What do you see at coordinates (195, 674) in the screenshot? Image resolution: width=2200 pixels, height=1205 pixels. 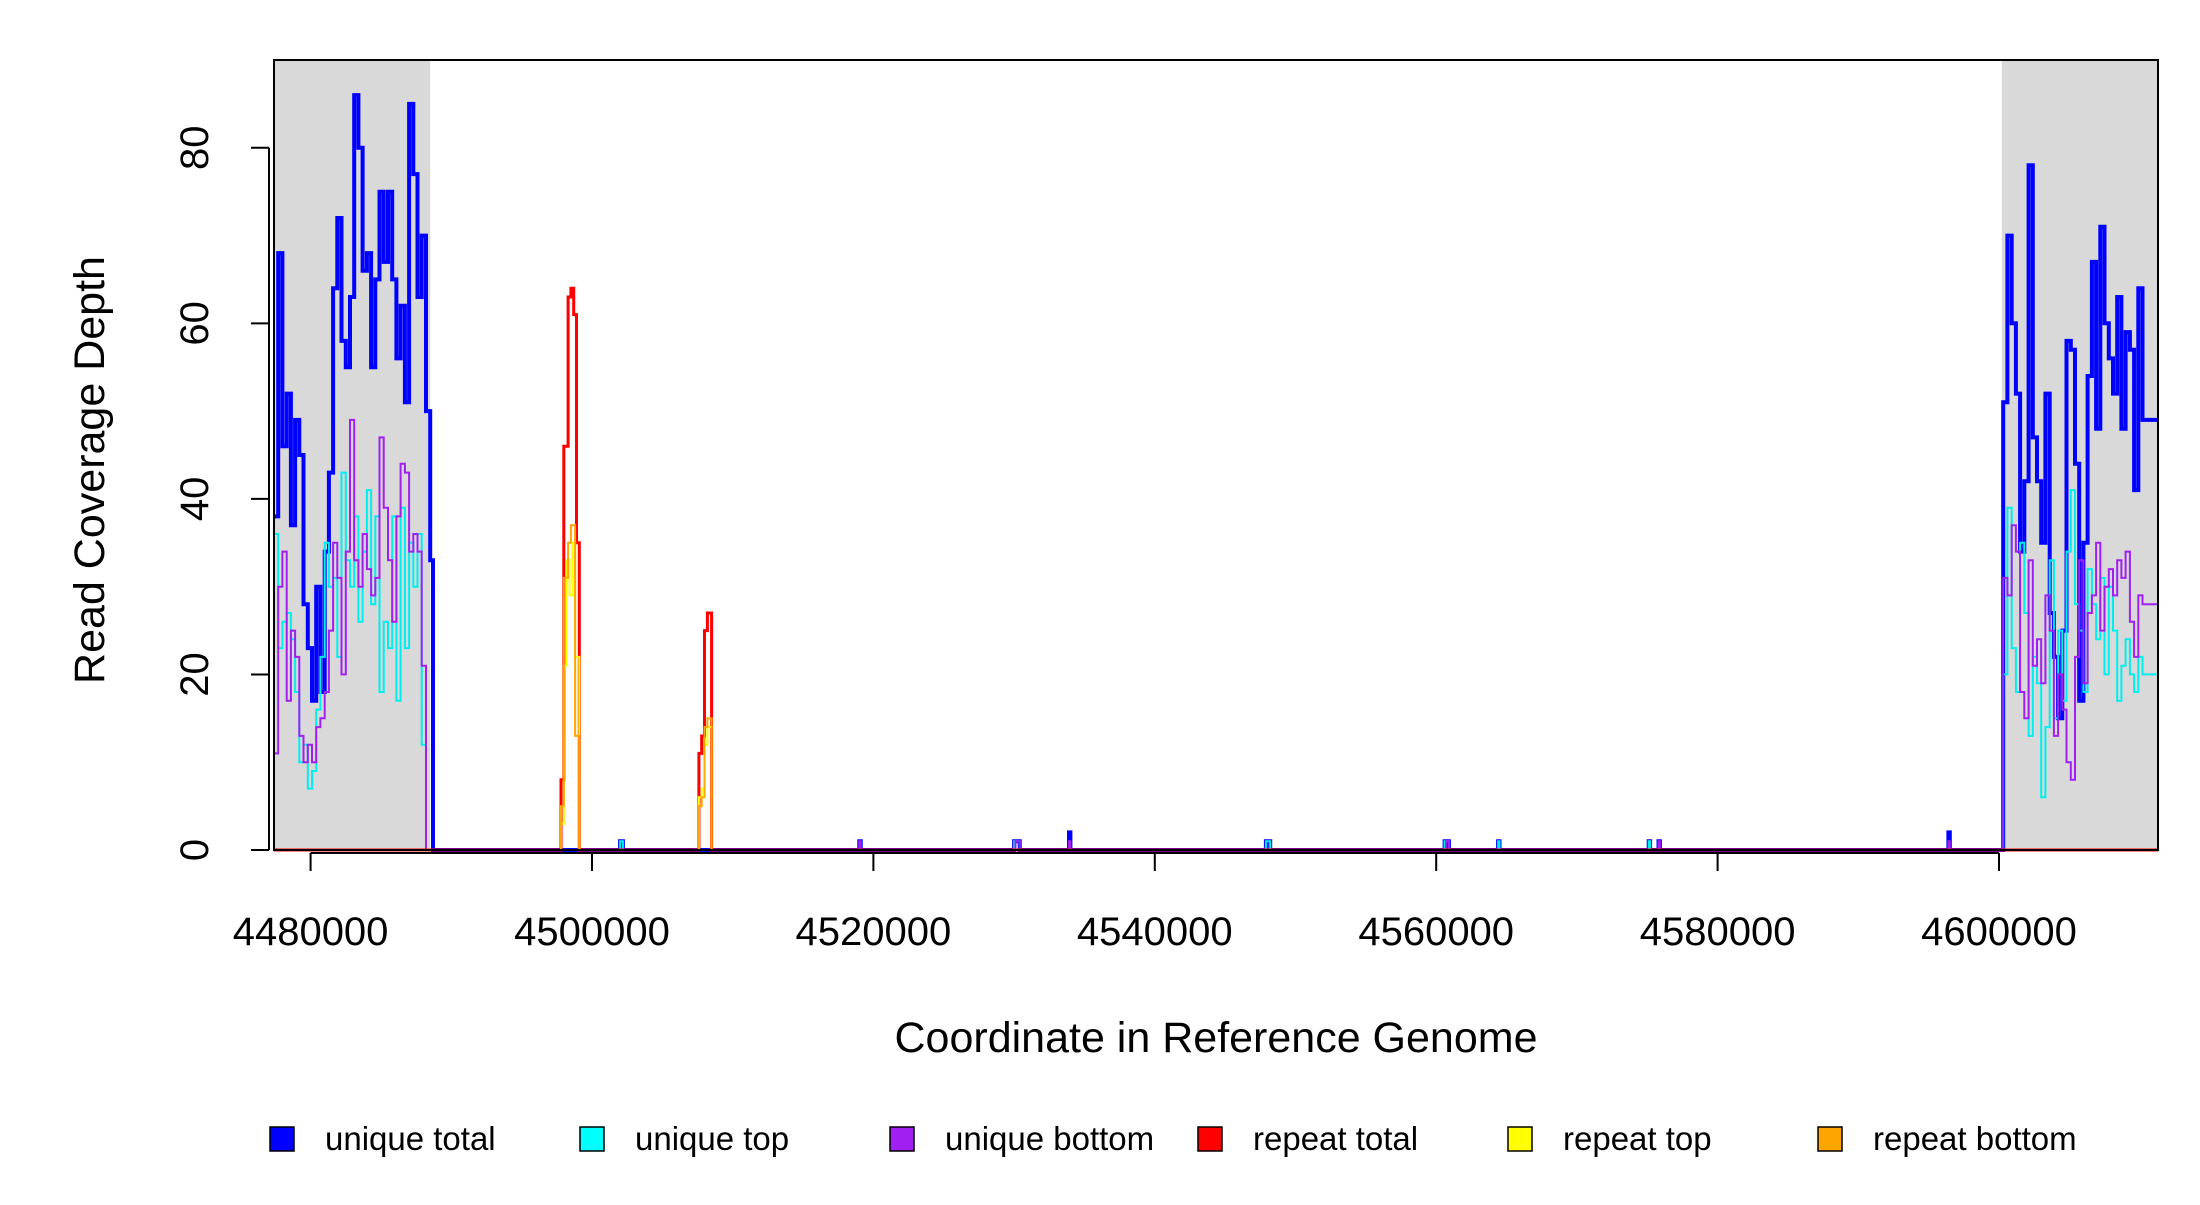 I see `y-tick-label-2: 20` at bounding box center [195, 674].